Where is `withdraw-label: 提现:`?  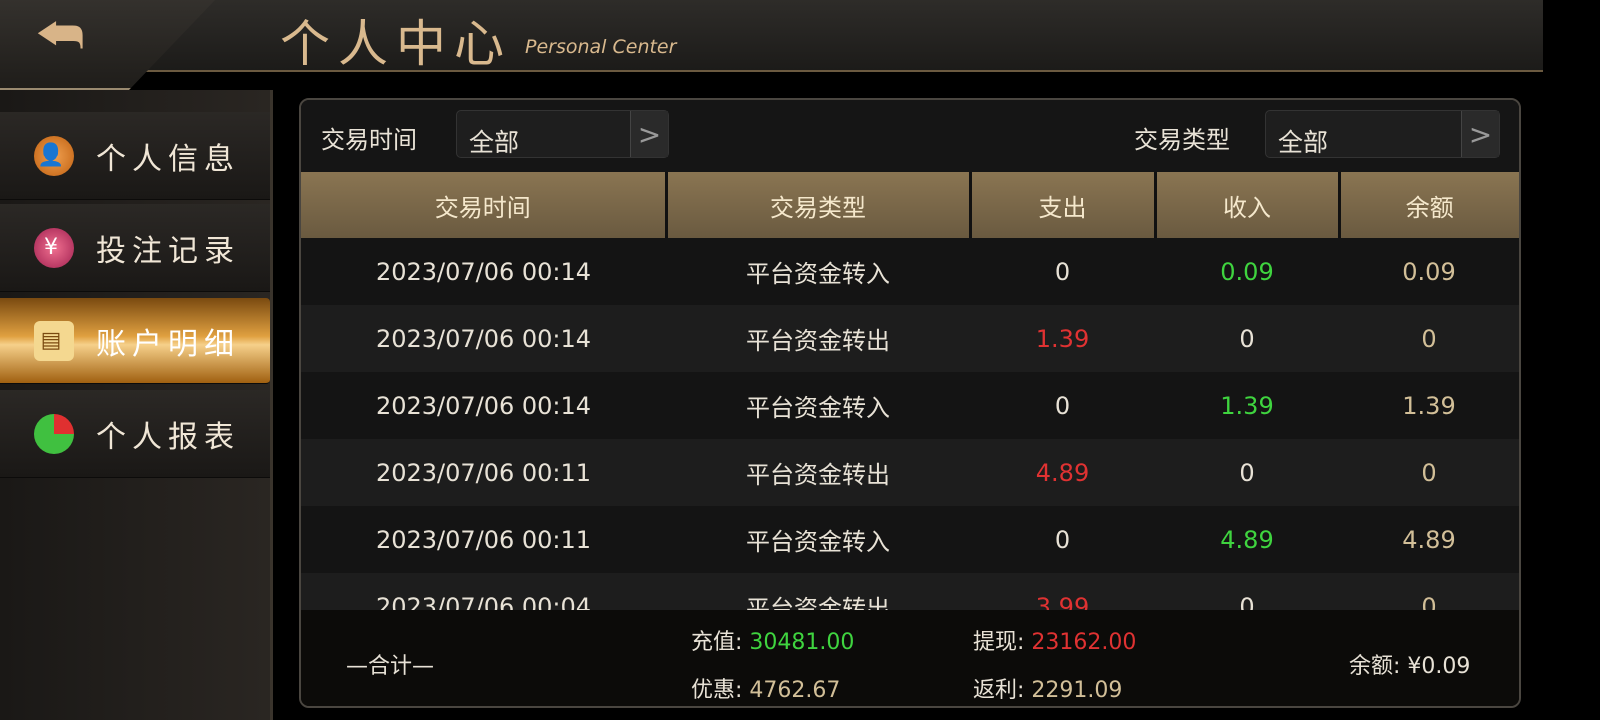
withdraw-label: 提现: is located at coordinates (999, 642).